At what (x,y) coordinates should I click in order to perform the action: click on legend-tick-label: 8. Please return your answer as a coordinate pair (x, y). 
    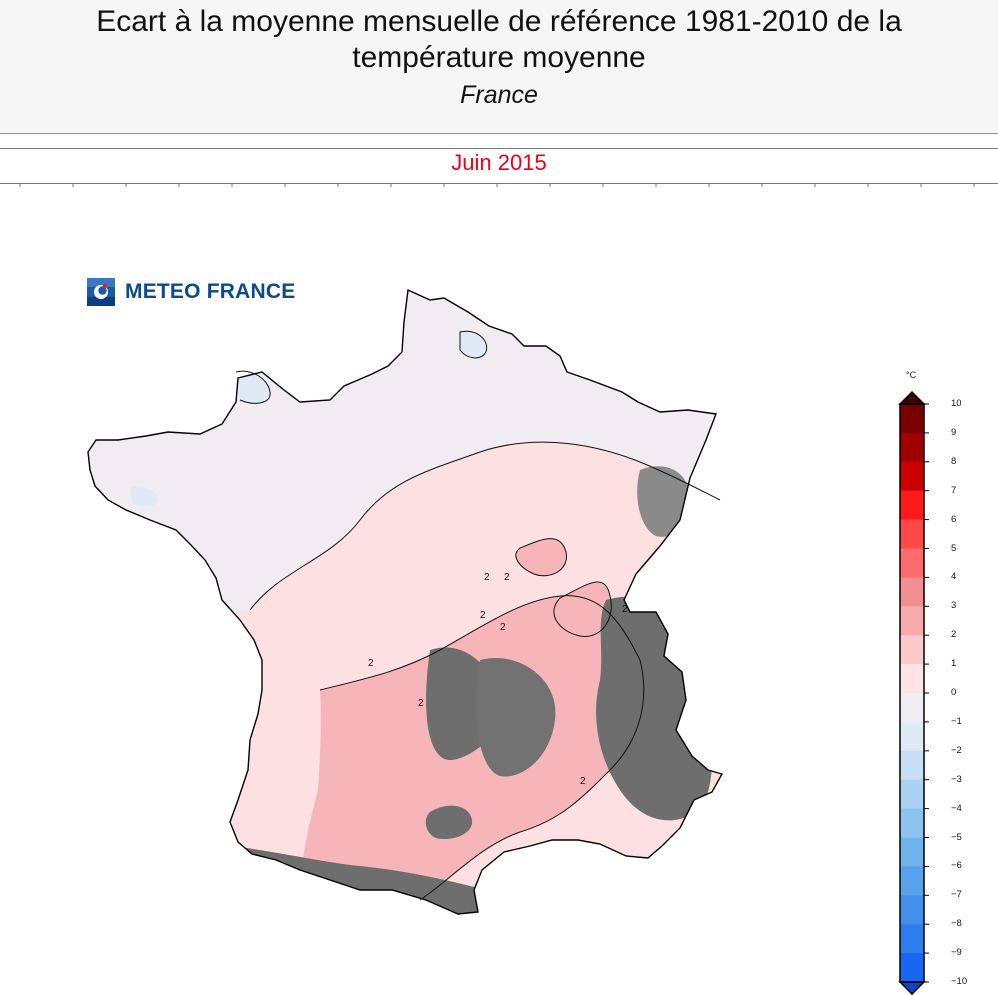
    Looking at the image, I should click on (954, 461).